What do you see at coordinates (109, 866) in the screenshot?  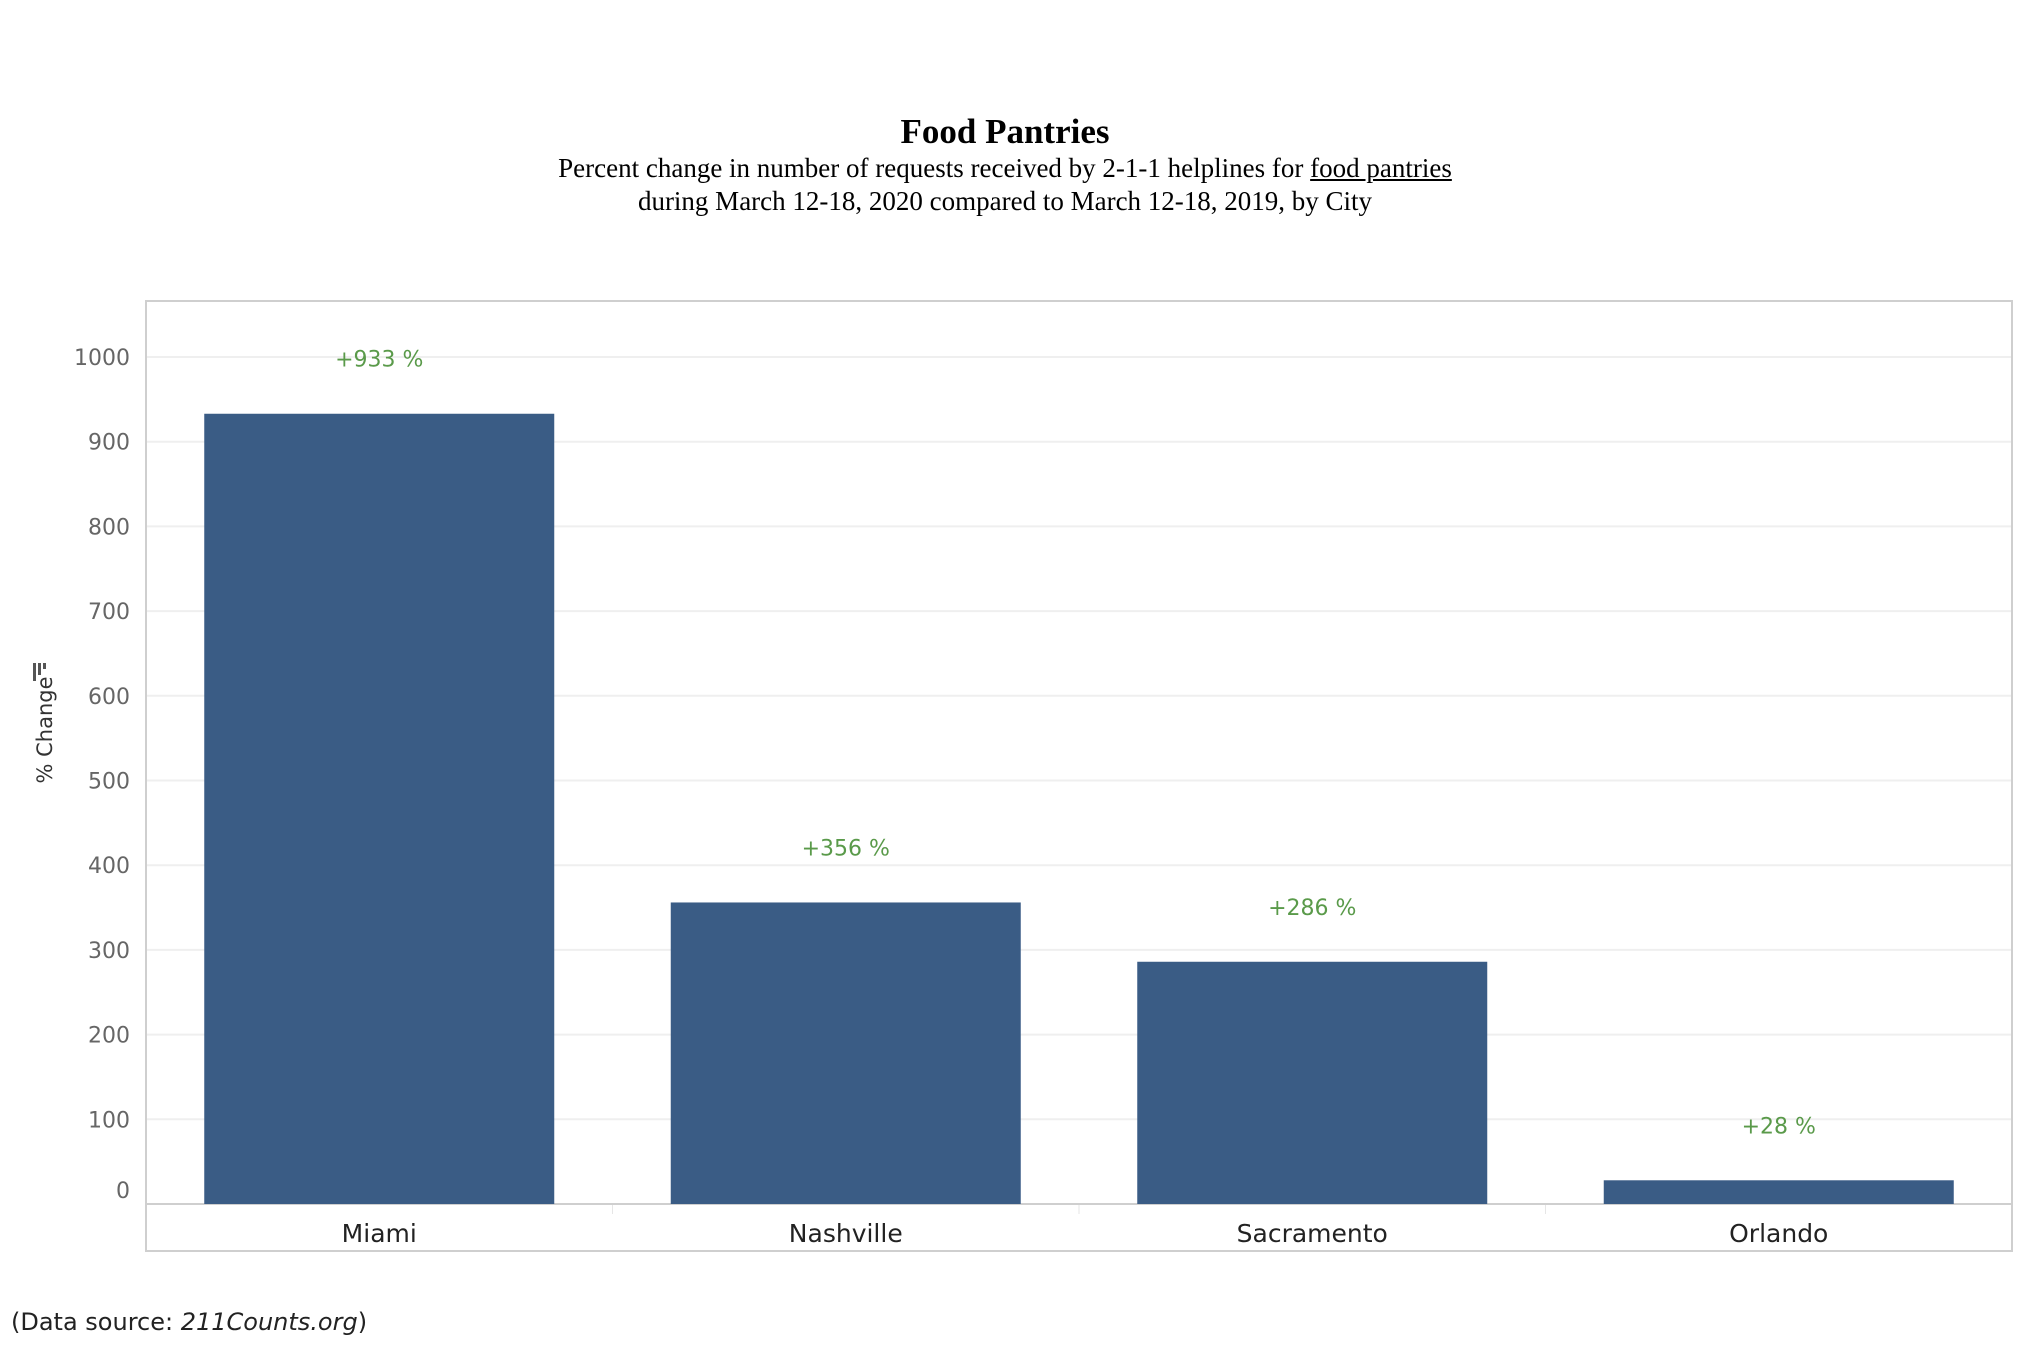 I see `y-tick-label: 400` at bounding box center [109, 866].